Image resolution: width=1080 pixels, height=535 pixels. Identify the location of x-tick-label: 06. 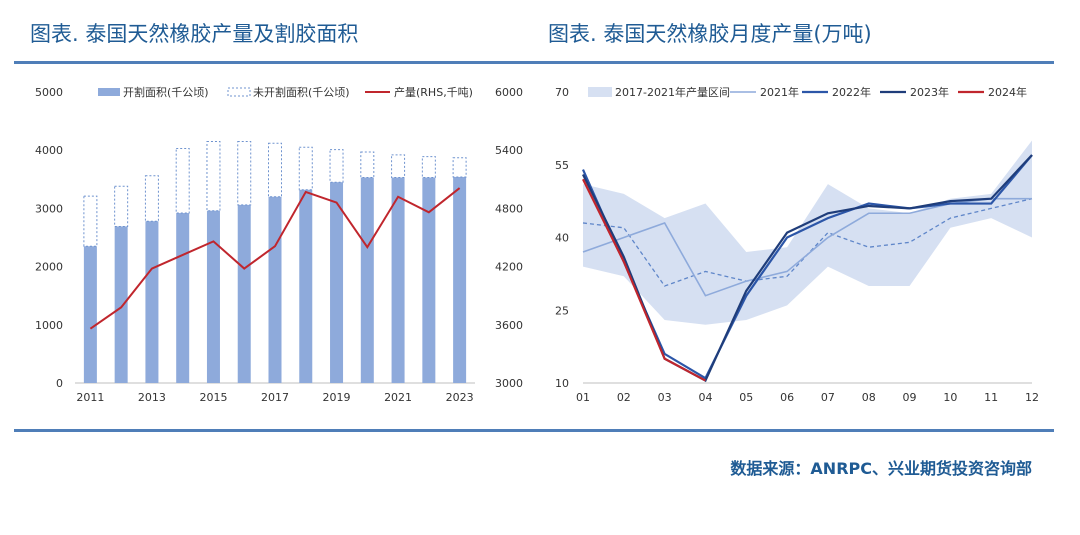
(787, 397).